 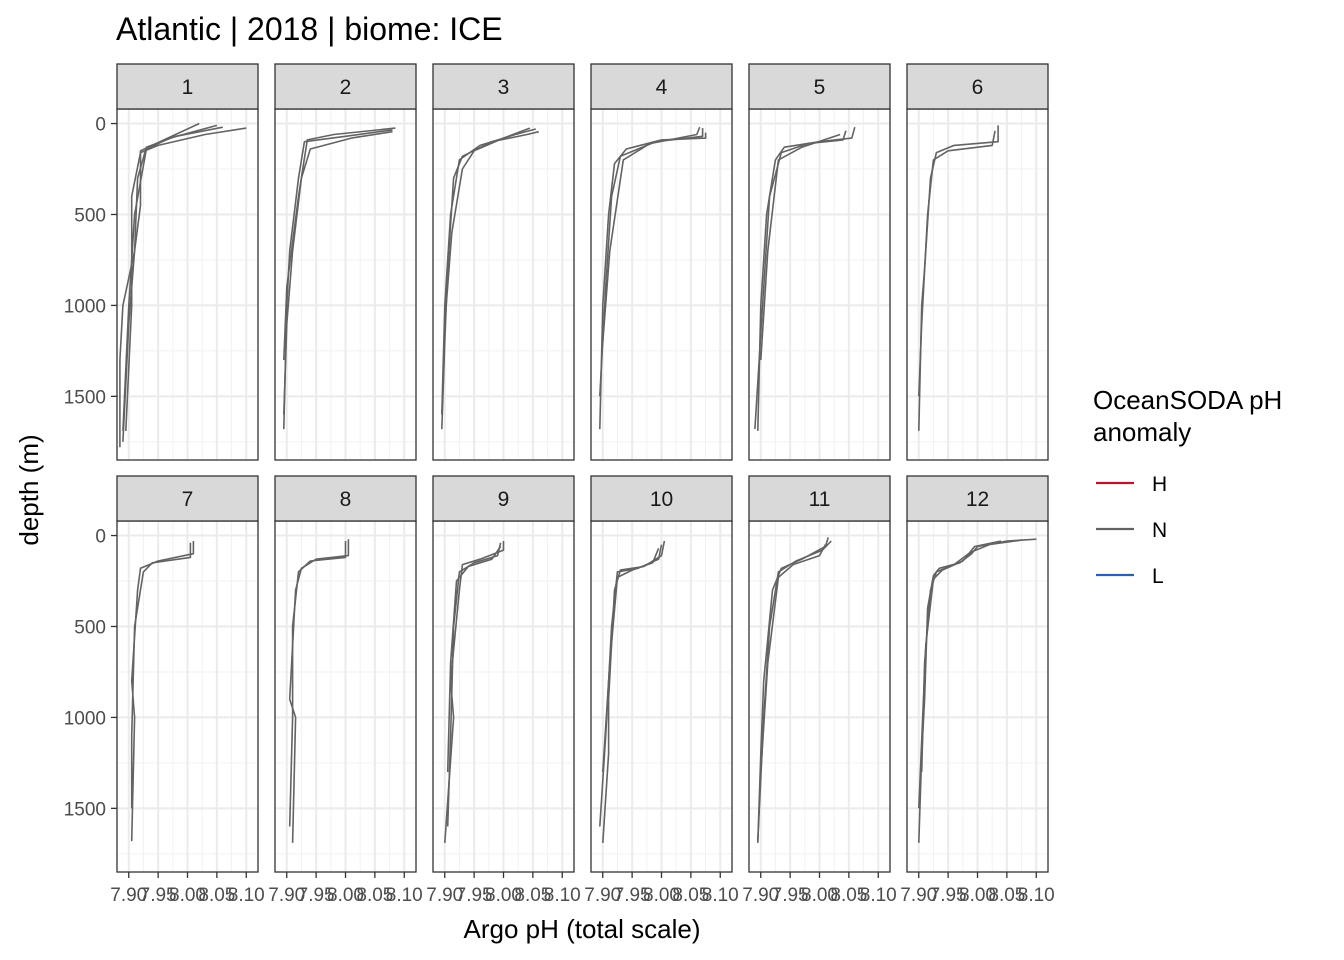 What do you see at coordinates (1131, 484) in the screenshot?
I see `legend-entry-H: H` at bounding box center [1131, 484].